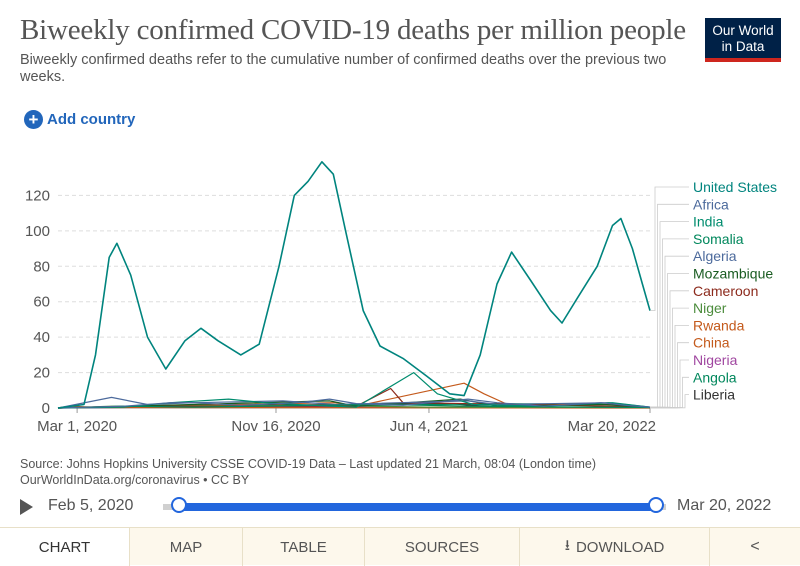 The image size is (800, 566). I want to click on tab-download-label: DOWNLOAD, so click(620, 547).